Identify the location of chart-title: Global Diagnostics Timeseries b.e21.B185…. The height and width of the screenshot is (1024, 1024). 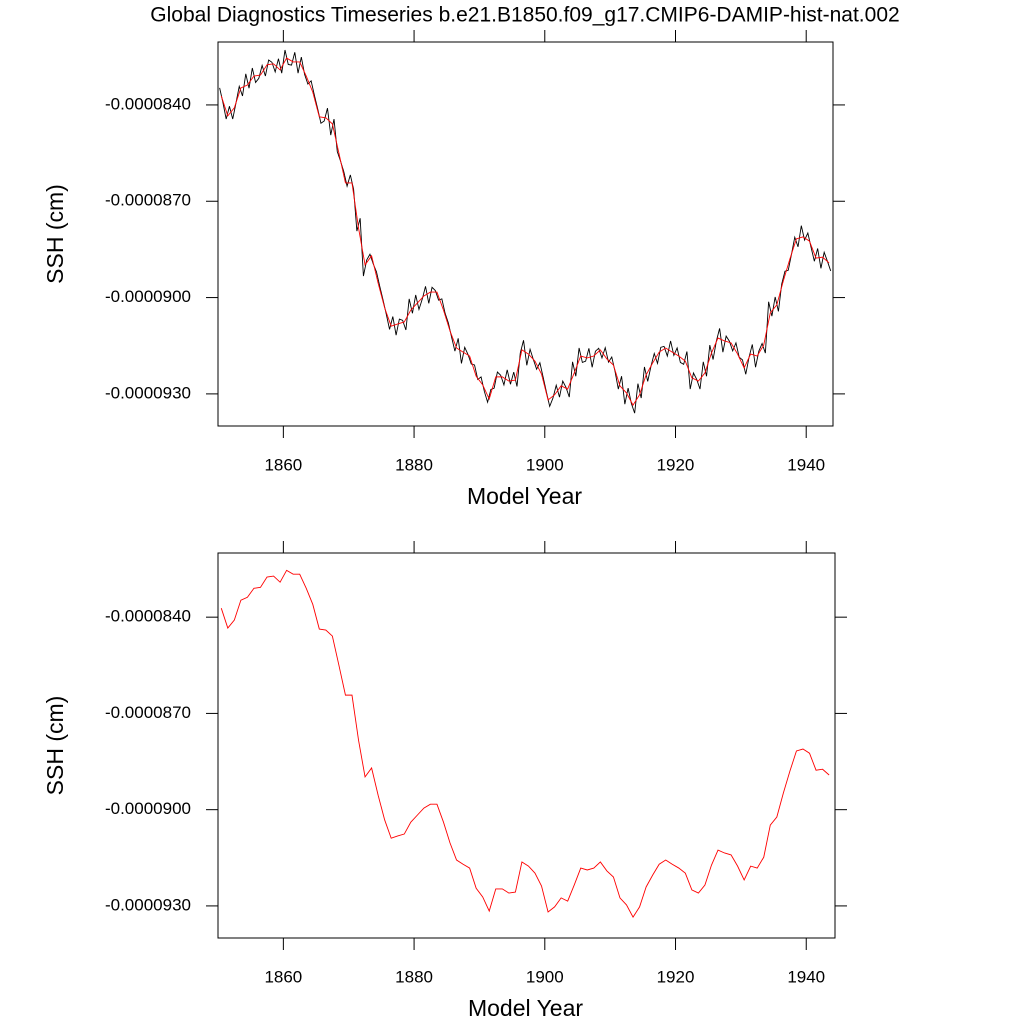
(524, 15).